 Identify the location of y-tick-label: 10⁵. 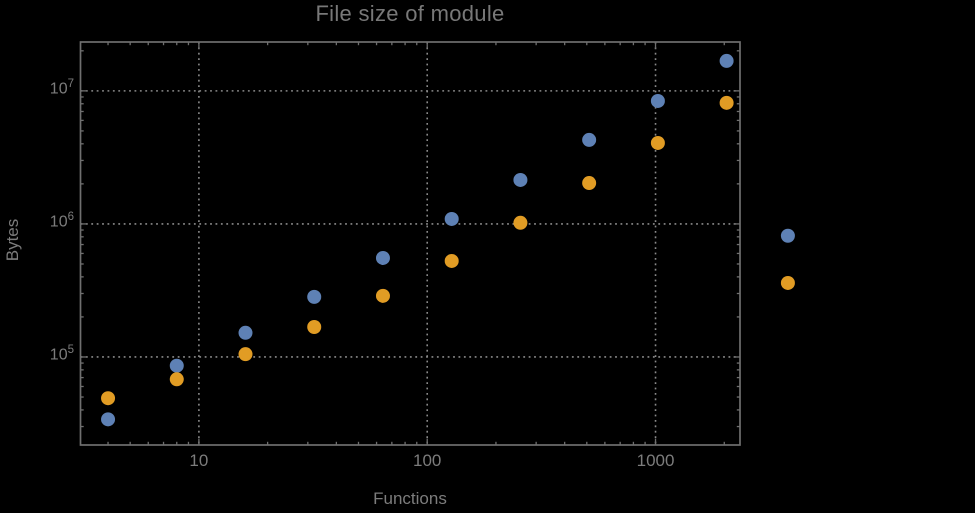
(61, 353).